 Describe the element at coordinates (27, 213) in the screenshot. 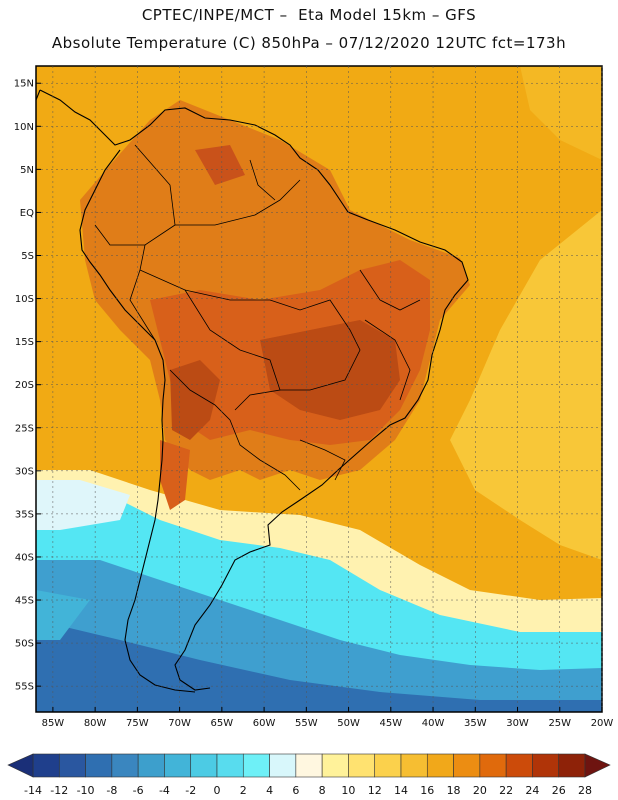

I see `lat-label: EQ` at that location.